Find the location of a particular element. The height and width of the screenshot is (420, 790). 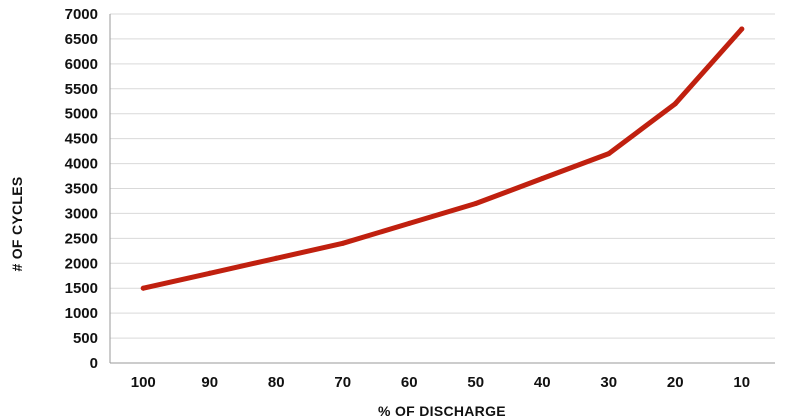

x-tick-label: 40 is located at coordinates (542, 382).